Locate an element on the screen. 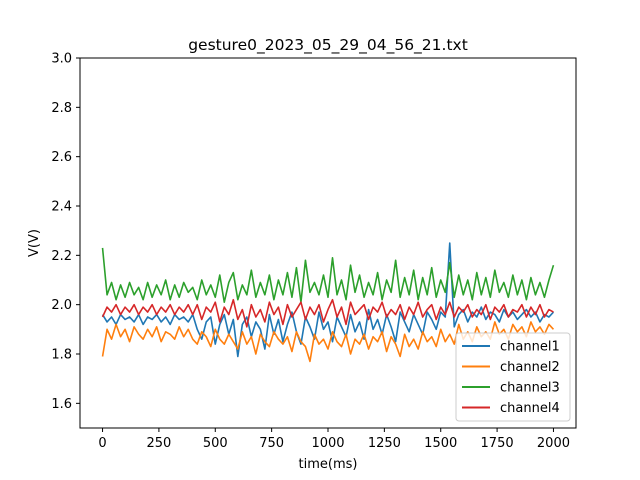 Image resolution: width=640 pixels, height=480 pixels. legend-label-channel4: channel4 is located at coordinates (530, 408).